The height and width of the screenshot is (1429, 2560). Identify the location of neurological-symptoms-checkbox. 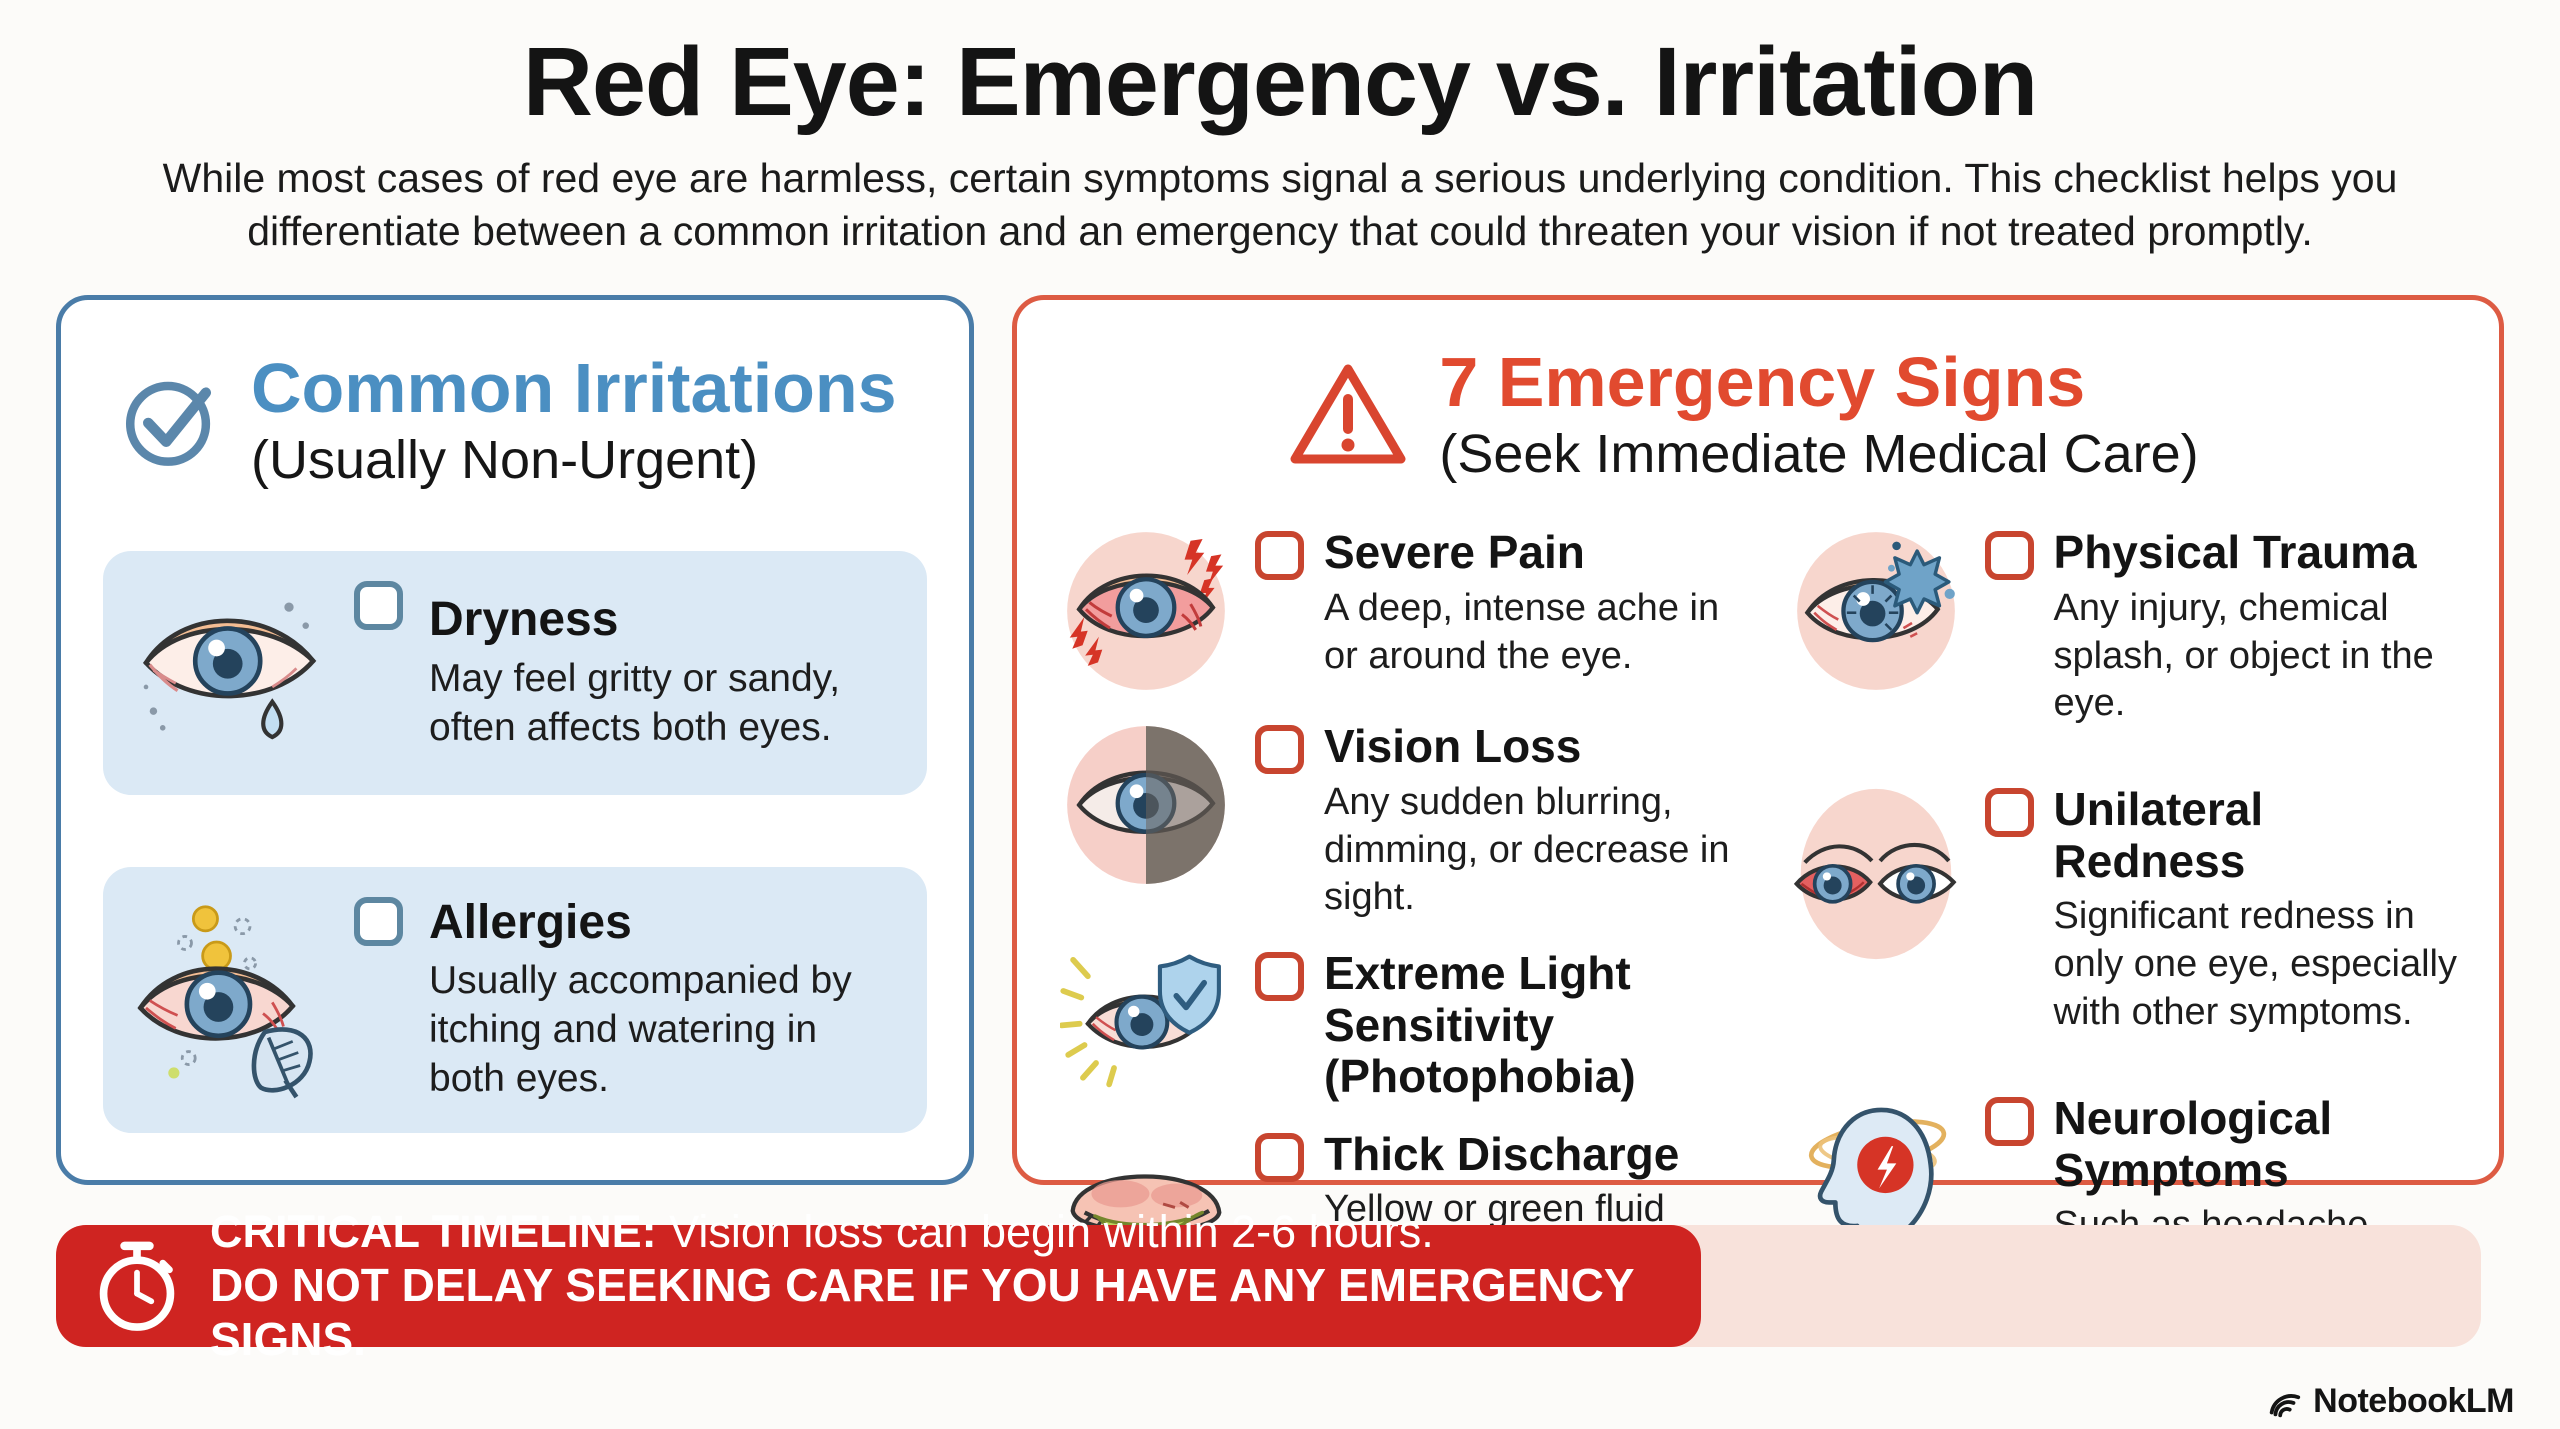
(2009, 1121).